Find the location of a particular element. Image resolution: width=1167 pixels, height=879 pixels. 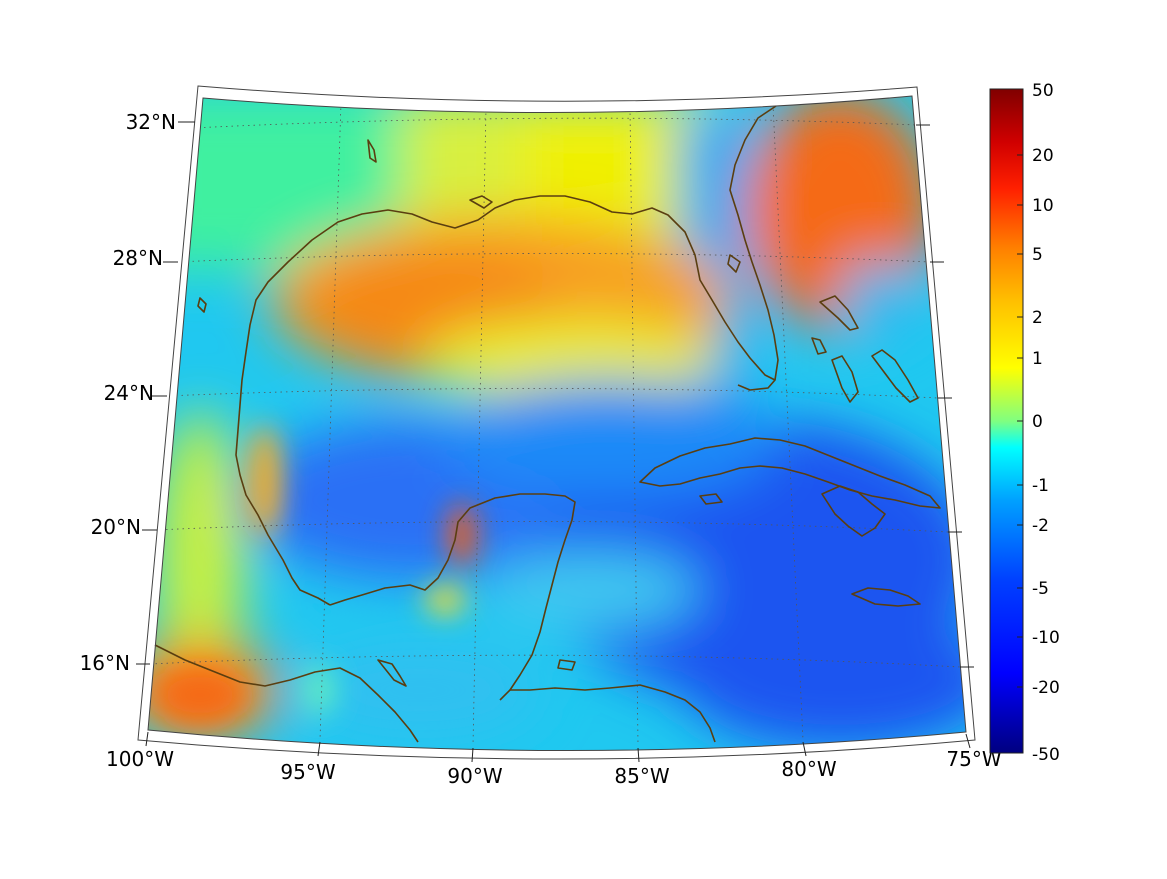

lon-label: 90°W is located at coordinates (474, 776).